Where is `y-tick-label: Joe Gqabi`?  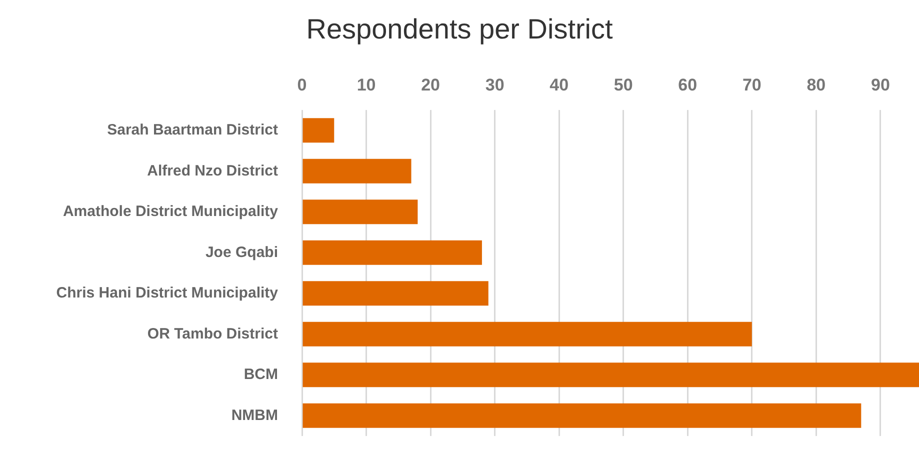 y-tick-label: Joe Gqabi is located at coordinates (241, 252).